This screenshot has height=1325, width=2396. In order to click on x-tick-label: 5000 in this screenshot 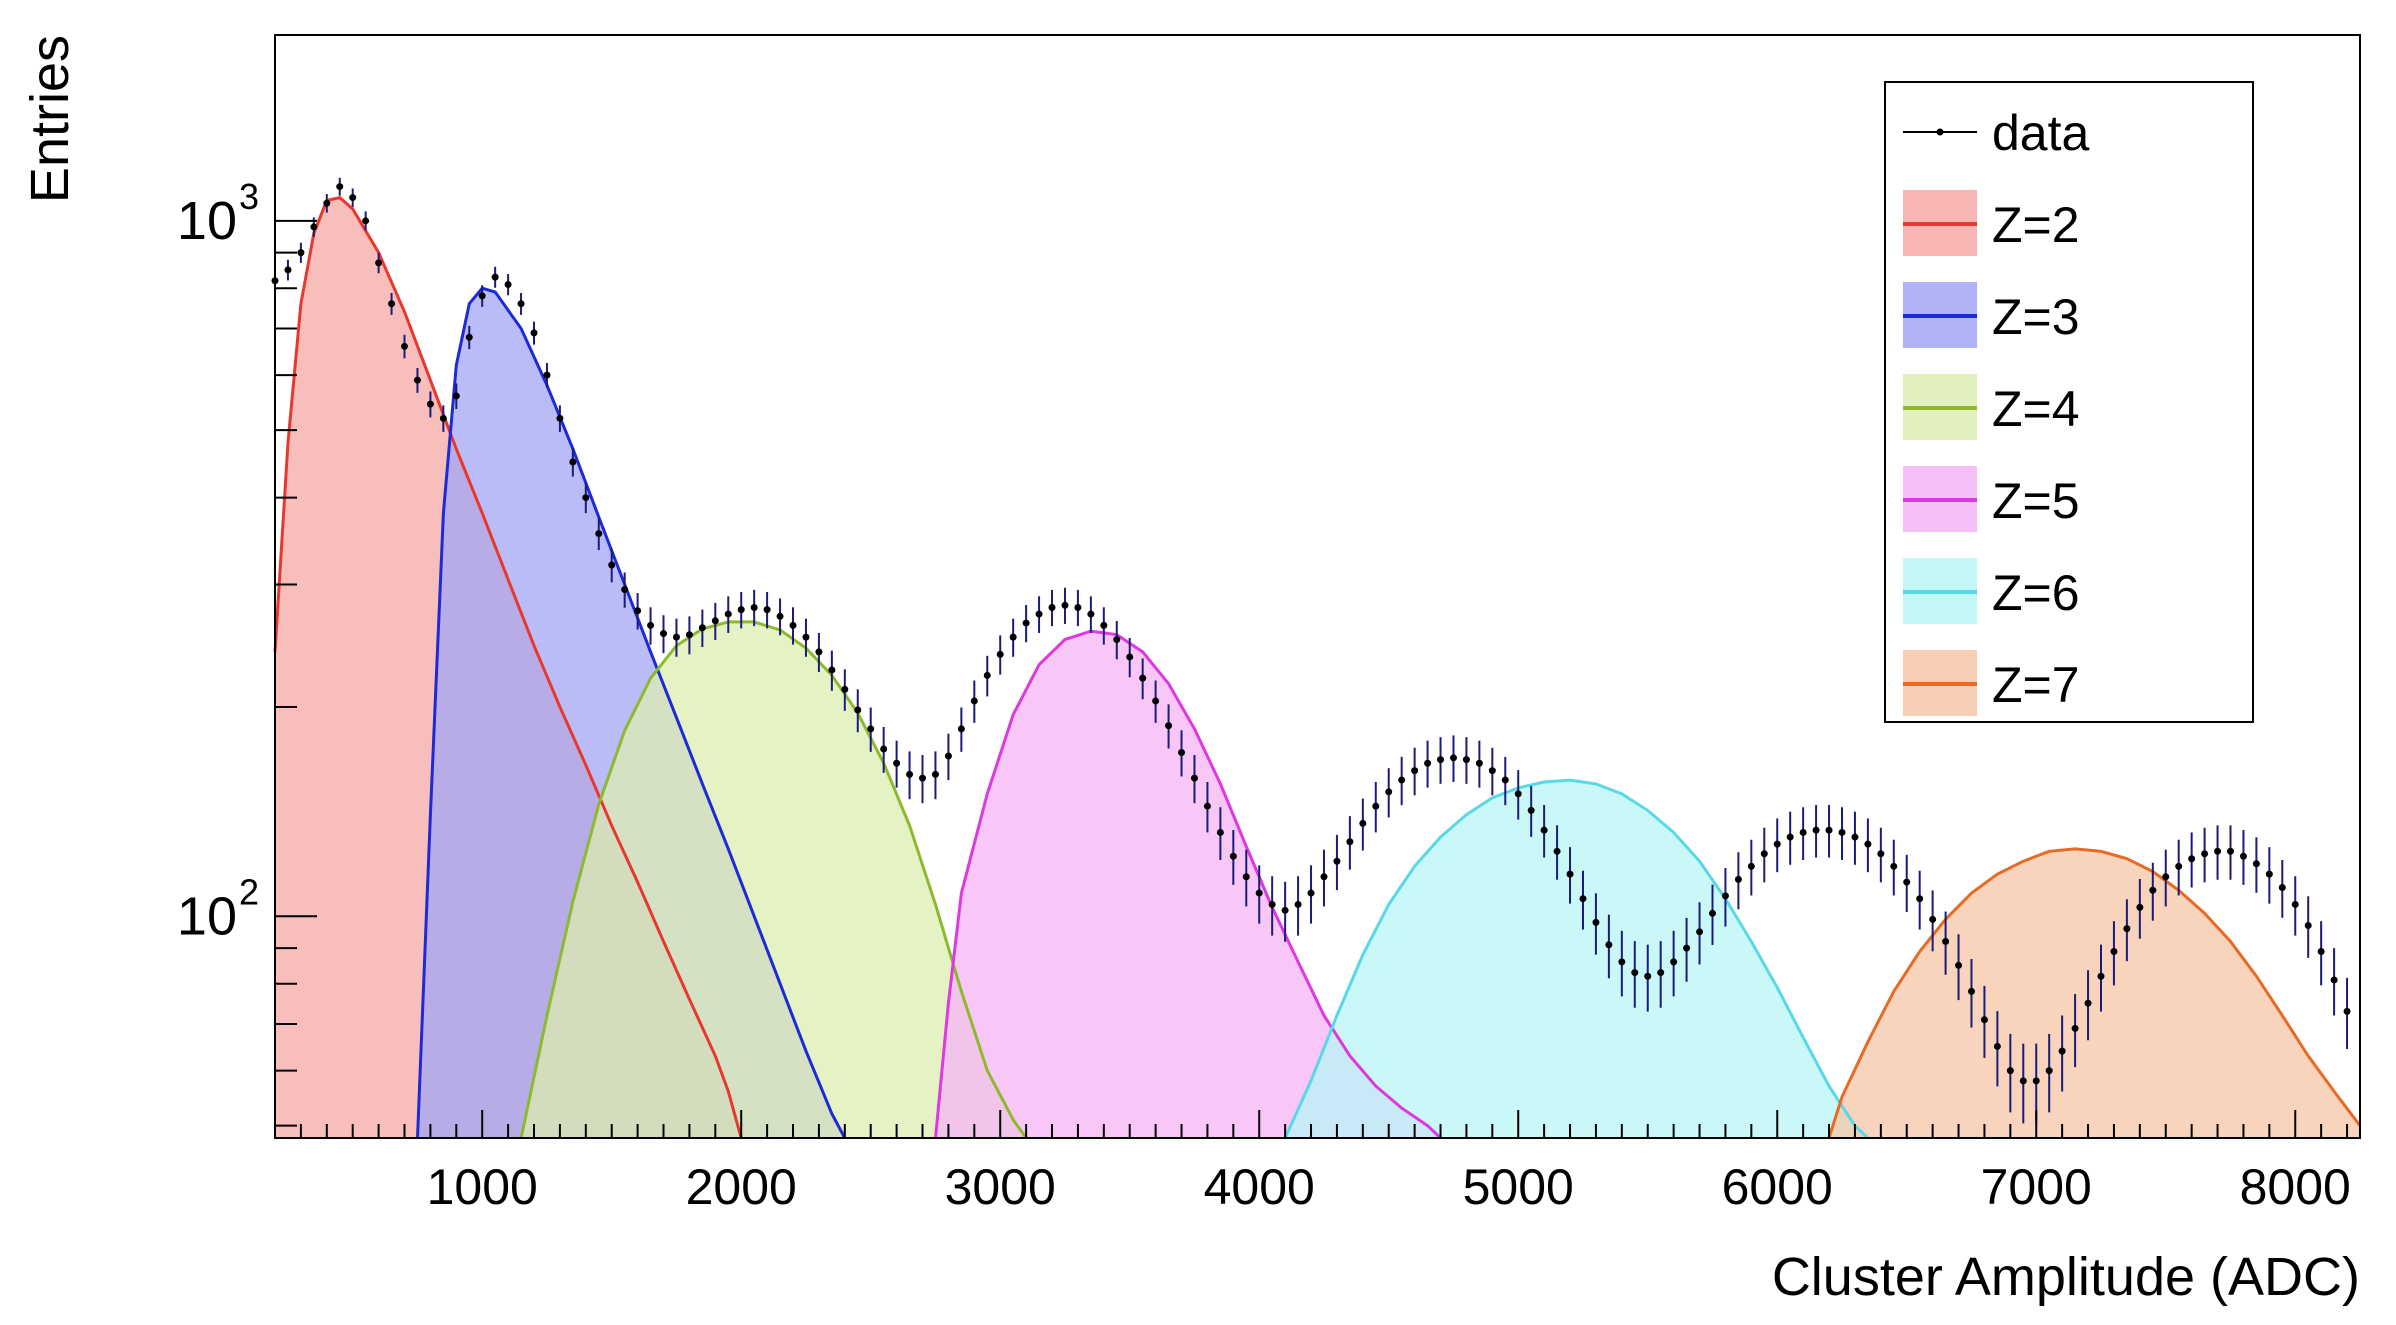, I will do `click(1518, 1187)`.